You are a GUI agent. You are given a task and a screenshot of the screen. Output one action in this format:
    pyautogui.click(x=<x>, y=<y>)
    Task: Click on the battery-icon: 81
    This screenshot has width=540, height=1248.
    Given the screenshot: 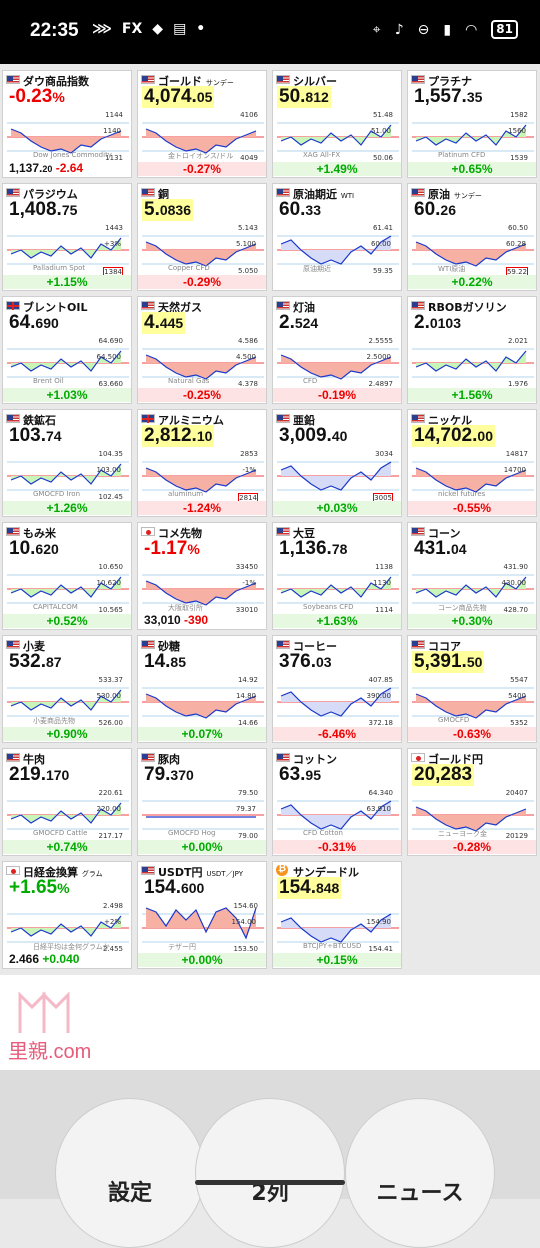 What is the action you would take?
    pyautogui.click(x=504, y=29)
    